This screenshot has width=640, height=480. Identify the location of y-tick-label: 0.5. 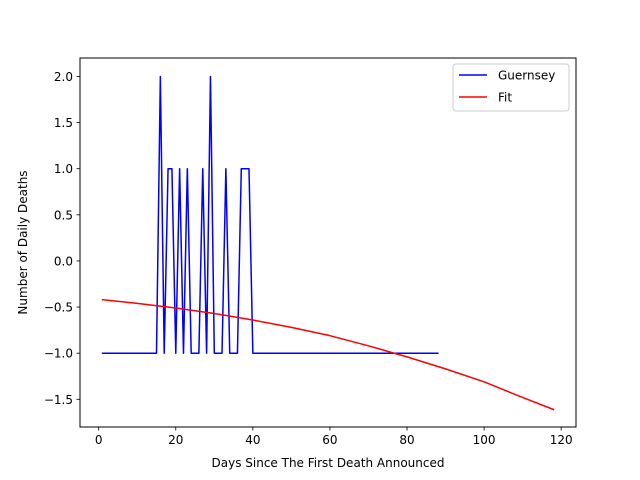
(63, 215).